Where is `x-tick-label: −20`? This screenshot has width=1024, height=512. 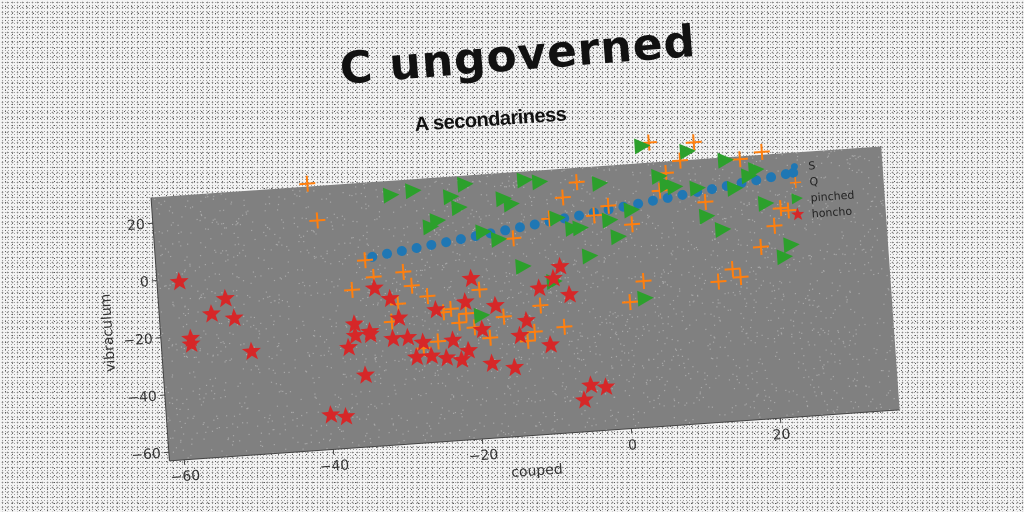
x-tick-label: −20 is located at coordinates (483, 456).